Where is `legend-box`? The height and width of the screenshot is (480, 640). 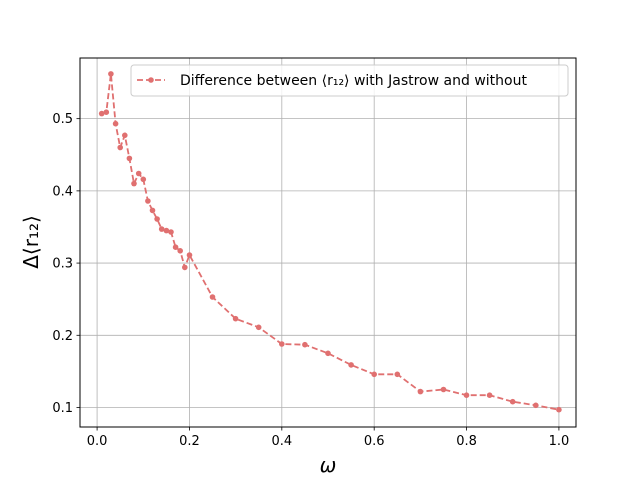 legend-box is located at coordinates (349, 80).